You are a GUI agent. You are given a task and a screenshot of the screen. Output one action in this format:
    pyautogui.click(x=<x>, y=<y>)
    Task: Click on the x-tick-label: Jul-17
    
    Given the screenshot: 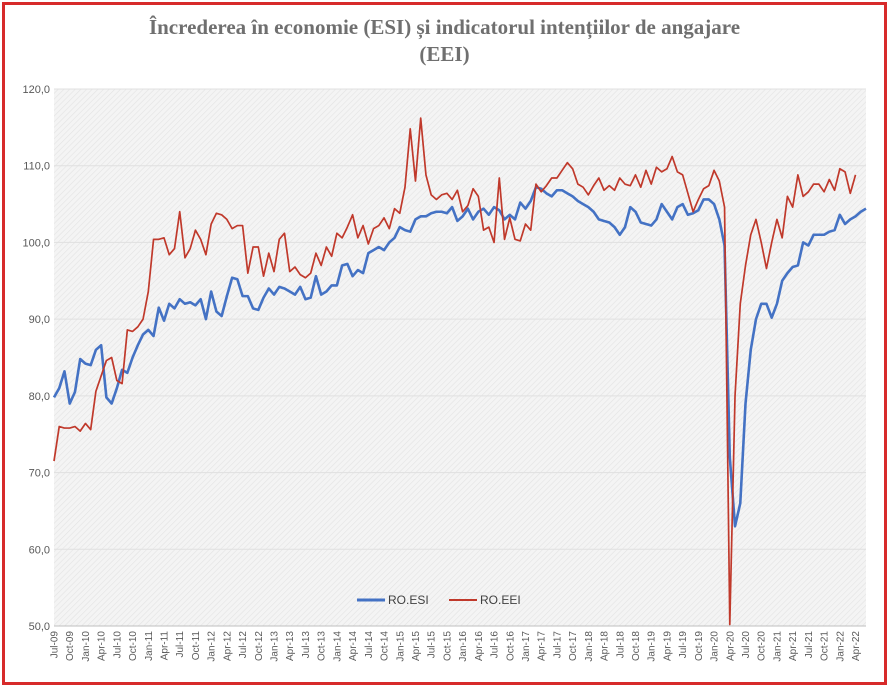 What is the action you would take?
    pyautogui.click(x=557, y=645)
    